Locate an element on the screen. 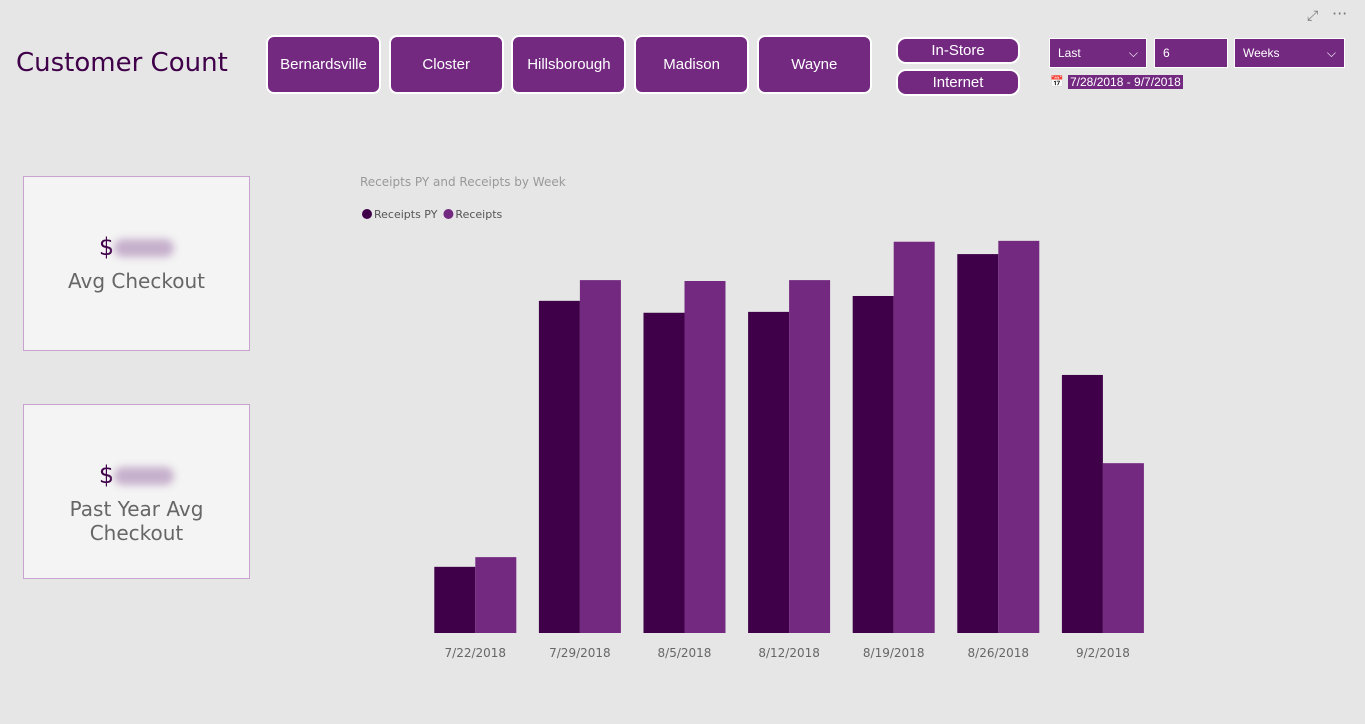 Image resolution: width=1365 pixels, height=724 pixels. page-title: Customer Count is located at coordinates (122, 63).